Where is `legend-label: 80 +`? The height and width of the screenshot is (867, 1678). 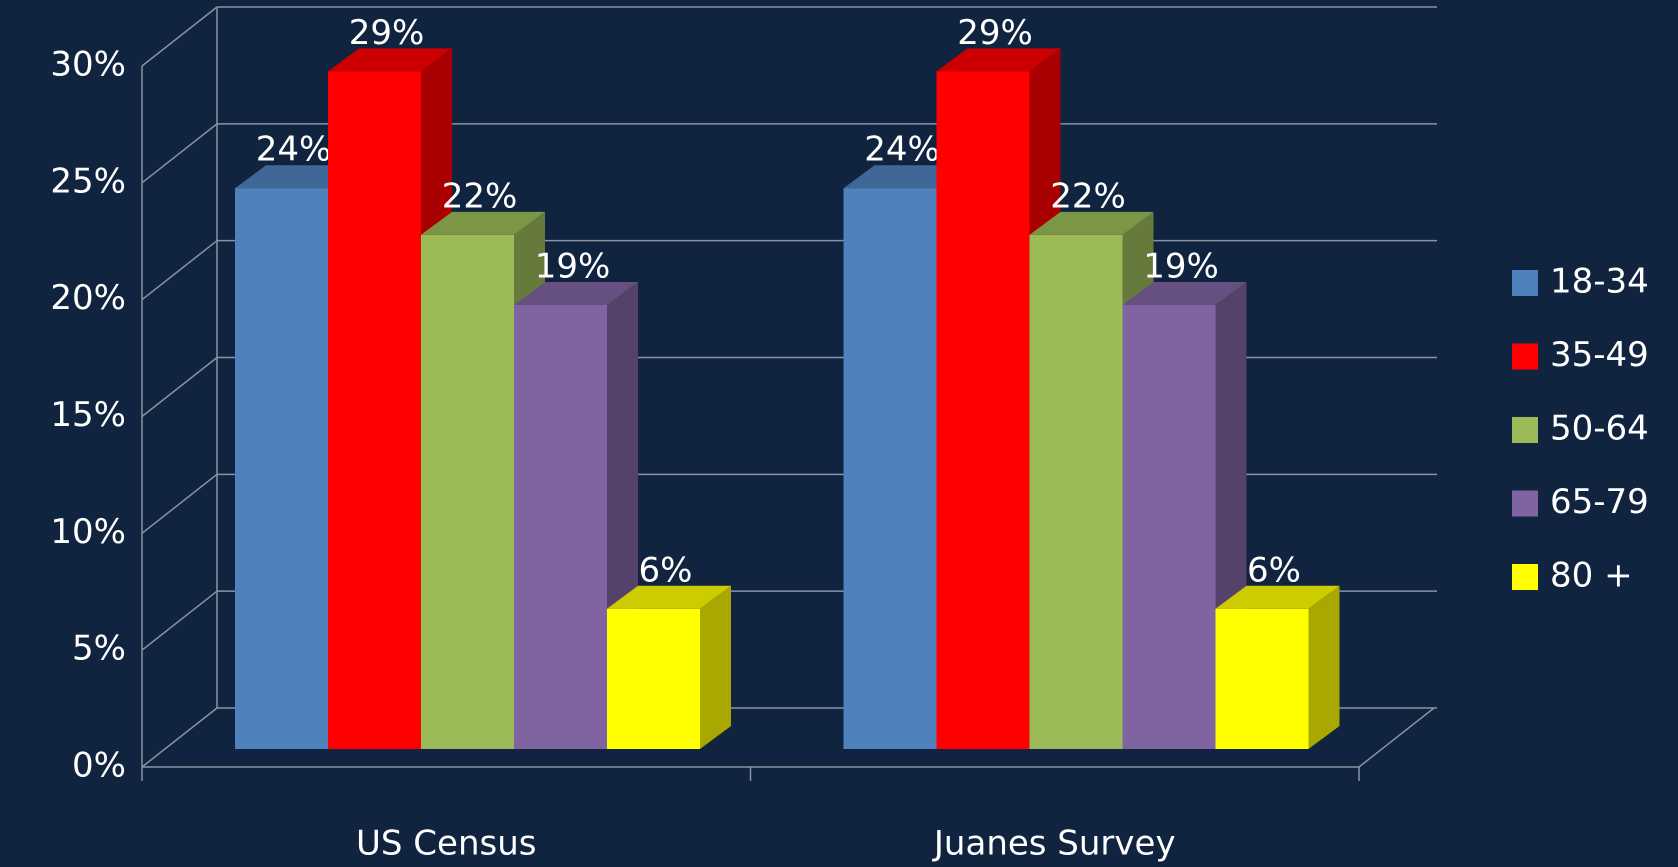
legend-label: 80 + is located at coordinates (1591, 576).